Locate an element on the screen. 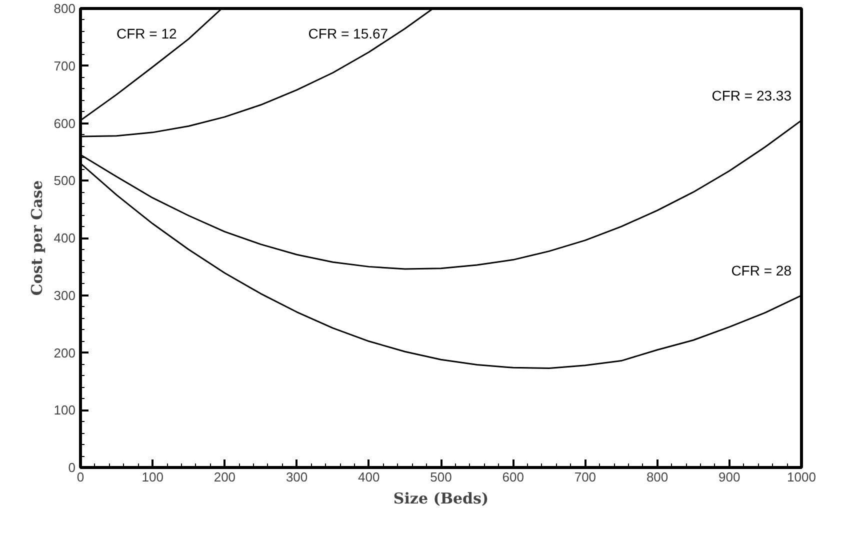  x-tick-label: 1000 is located at coordinates (801, 477).